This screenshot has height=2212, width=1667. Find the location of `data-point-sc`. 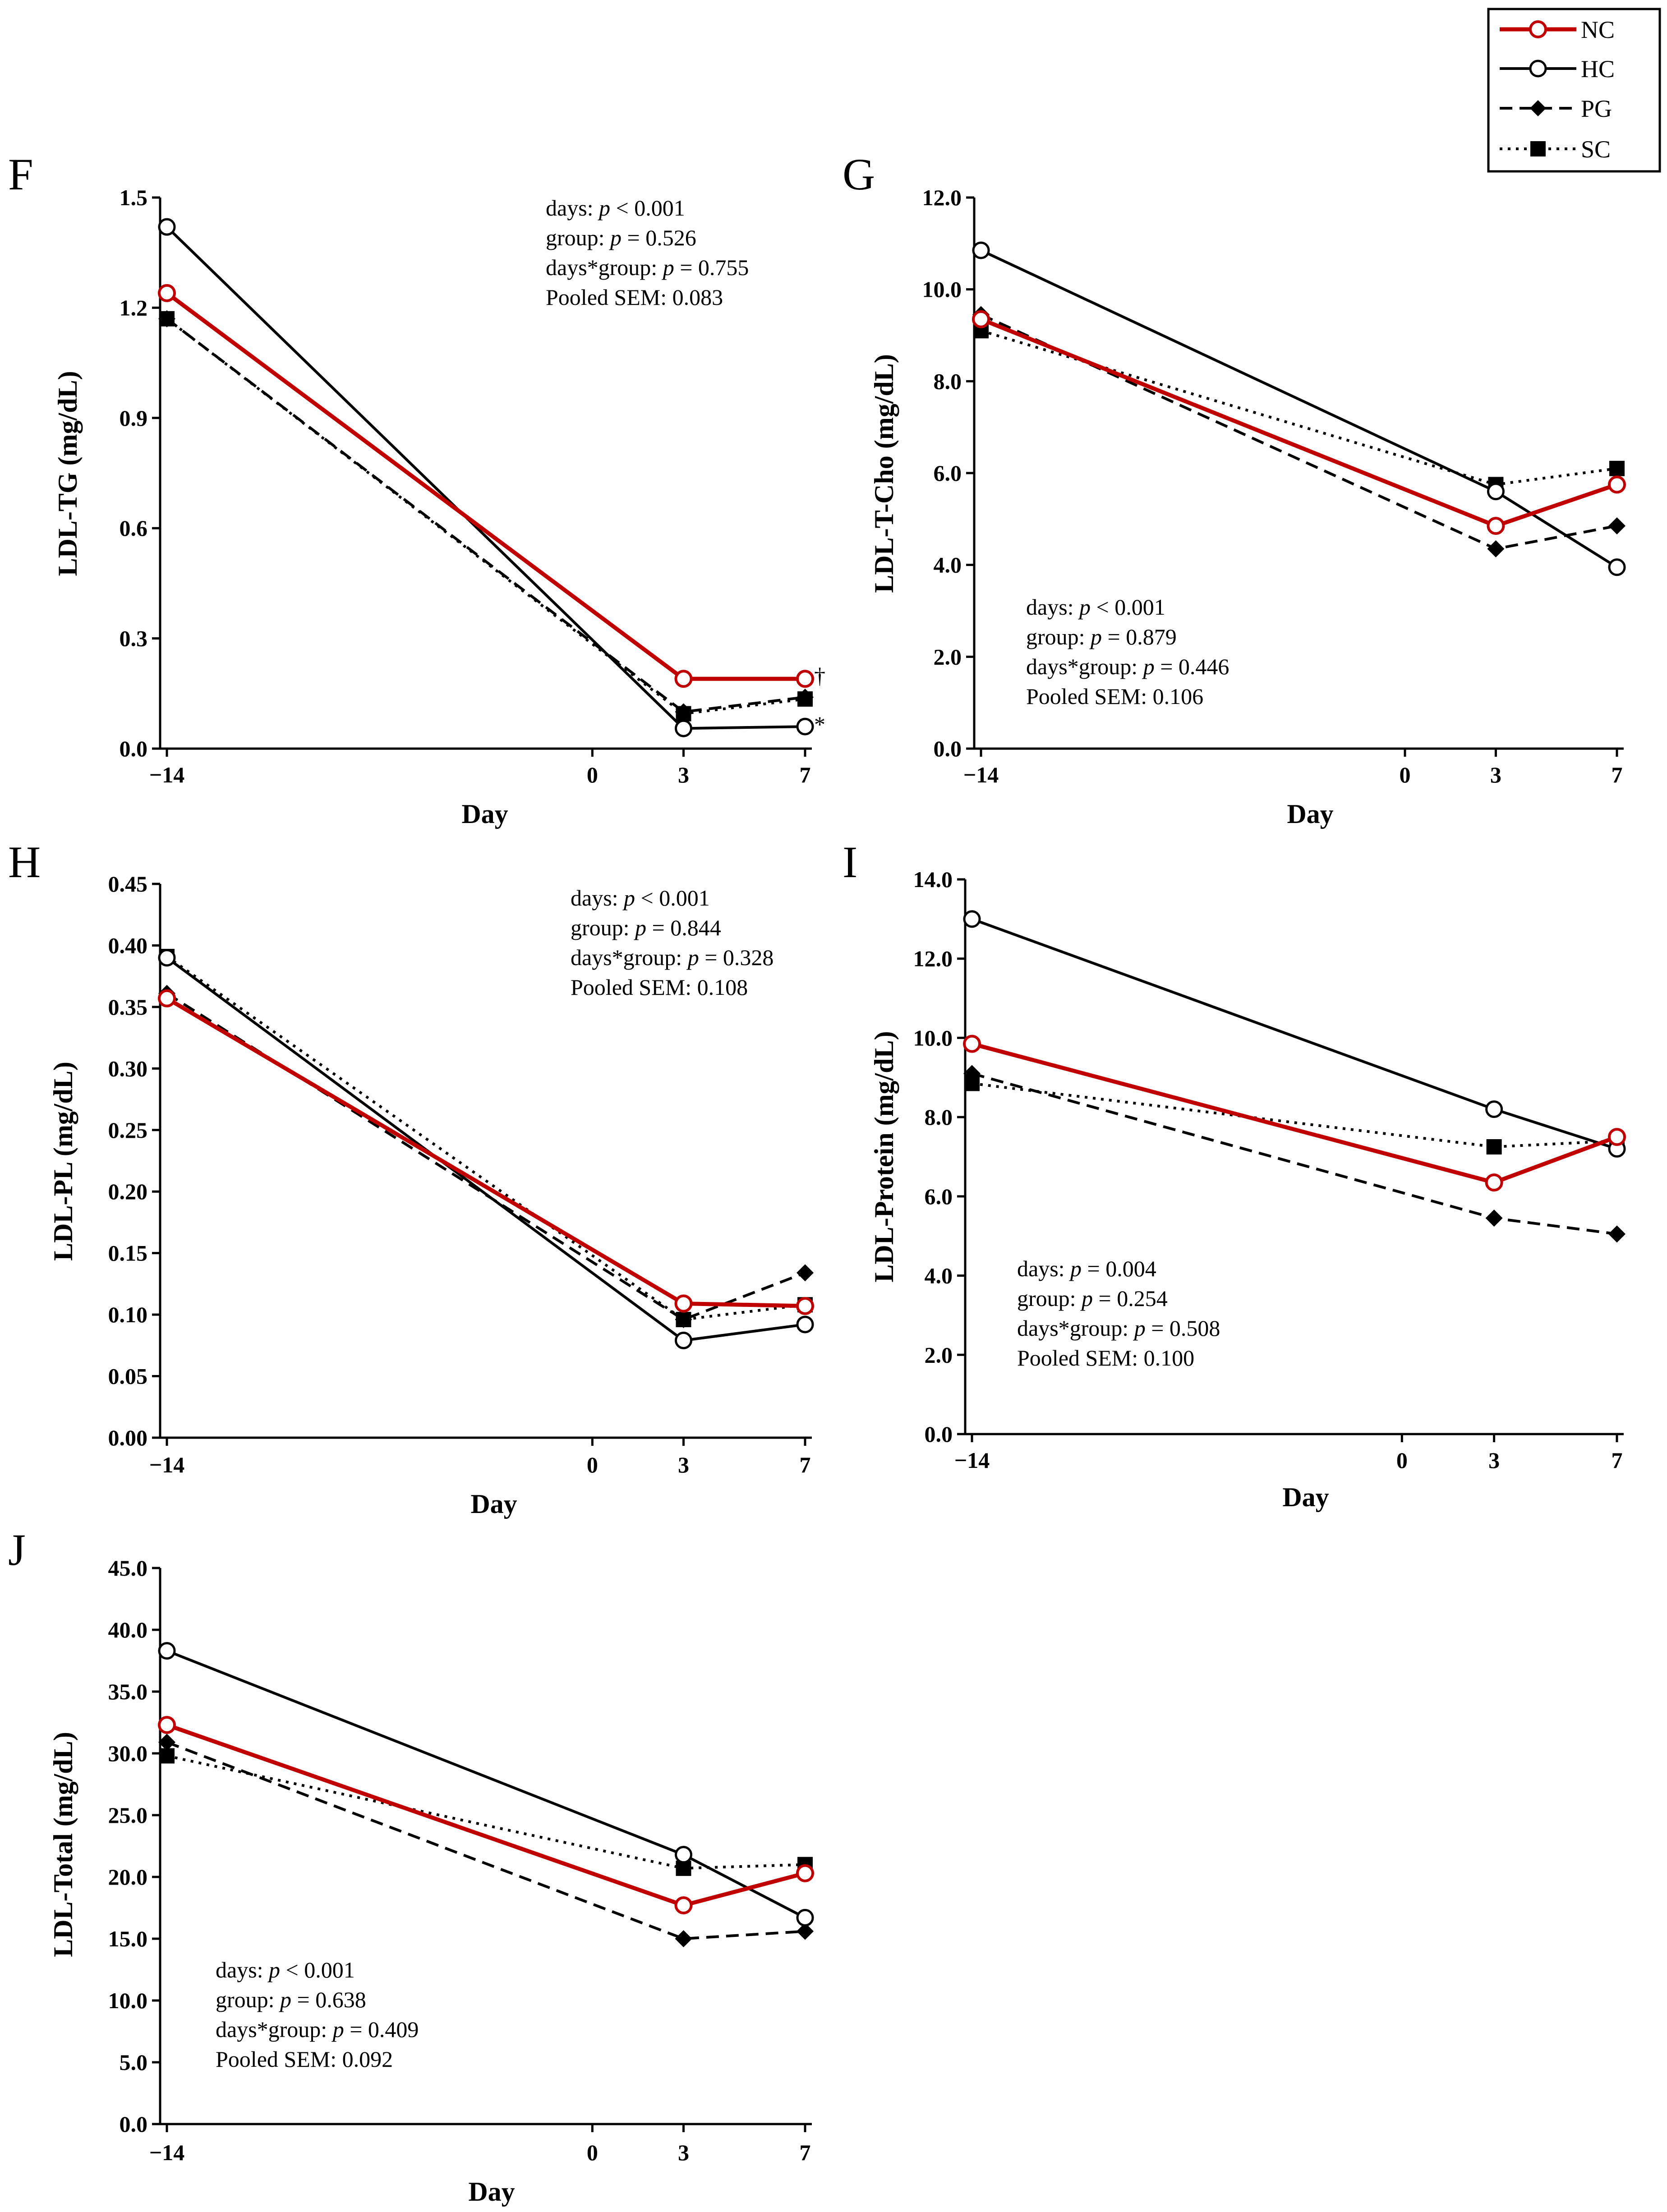

data-point-sc is located at coordinates (1617, 468).